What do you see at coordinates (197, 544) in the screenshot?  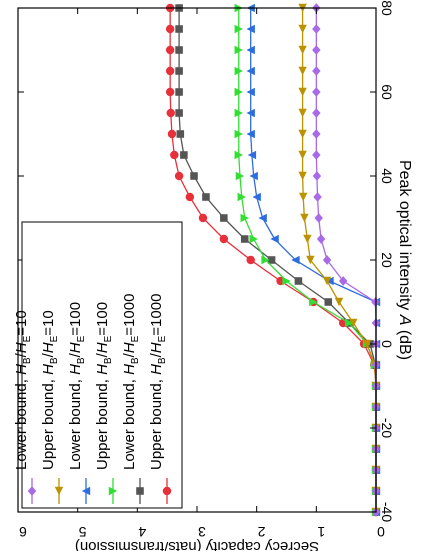 I see `y-axis-label: Secrecy capacity (nats/transmission)` at bounding box center [197, 544].